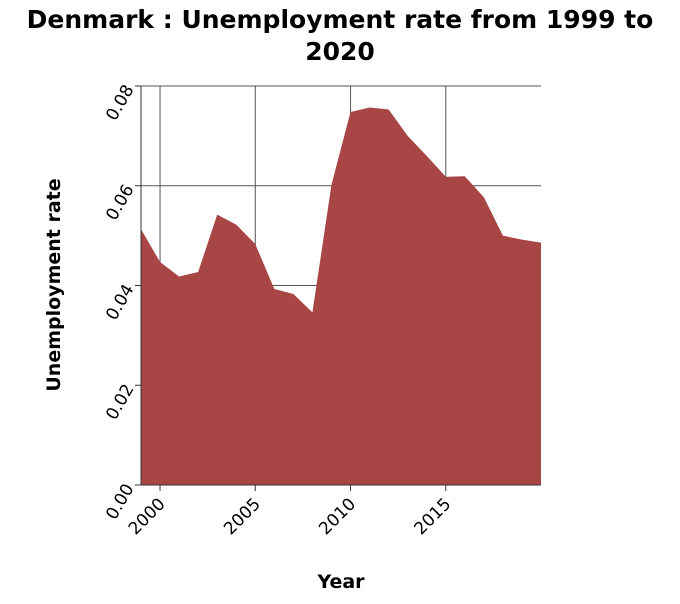  Describe the element at coordinates (120, 402) in the screenshot. I see `y-tick-label: 0.02` at that location.